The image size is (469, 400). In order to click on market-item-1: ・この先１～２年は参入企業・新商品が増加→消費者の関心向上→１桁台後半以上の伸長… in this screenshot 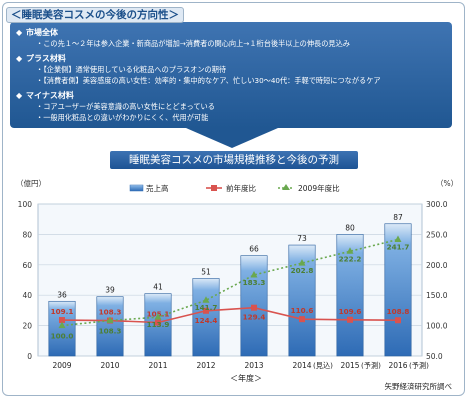, I will do `click(193, 43)`.